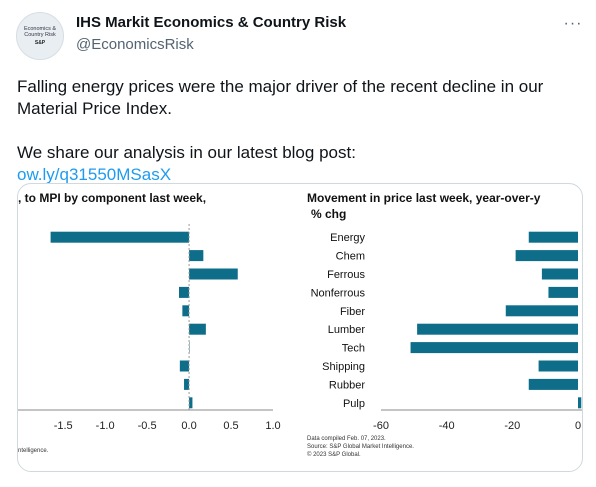  I want to click on account-handle: @EconomicsRisk, so click(135, 44).